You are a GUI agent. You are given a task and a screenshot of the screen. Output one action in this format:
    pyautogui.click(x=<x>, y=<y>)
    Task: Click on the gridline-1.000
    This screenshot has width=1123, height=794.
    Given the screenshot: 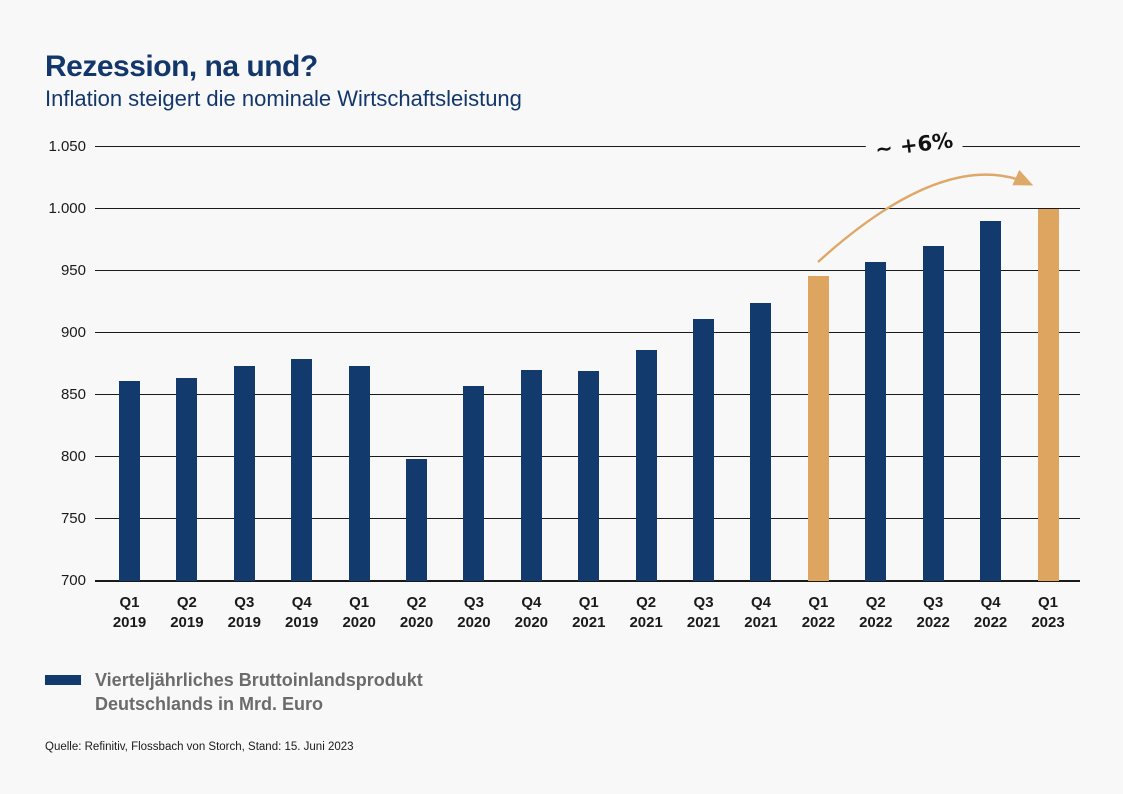 What is the action you would take?
    pyautogui.click(x=587, y=208)
    